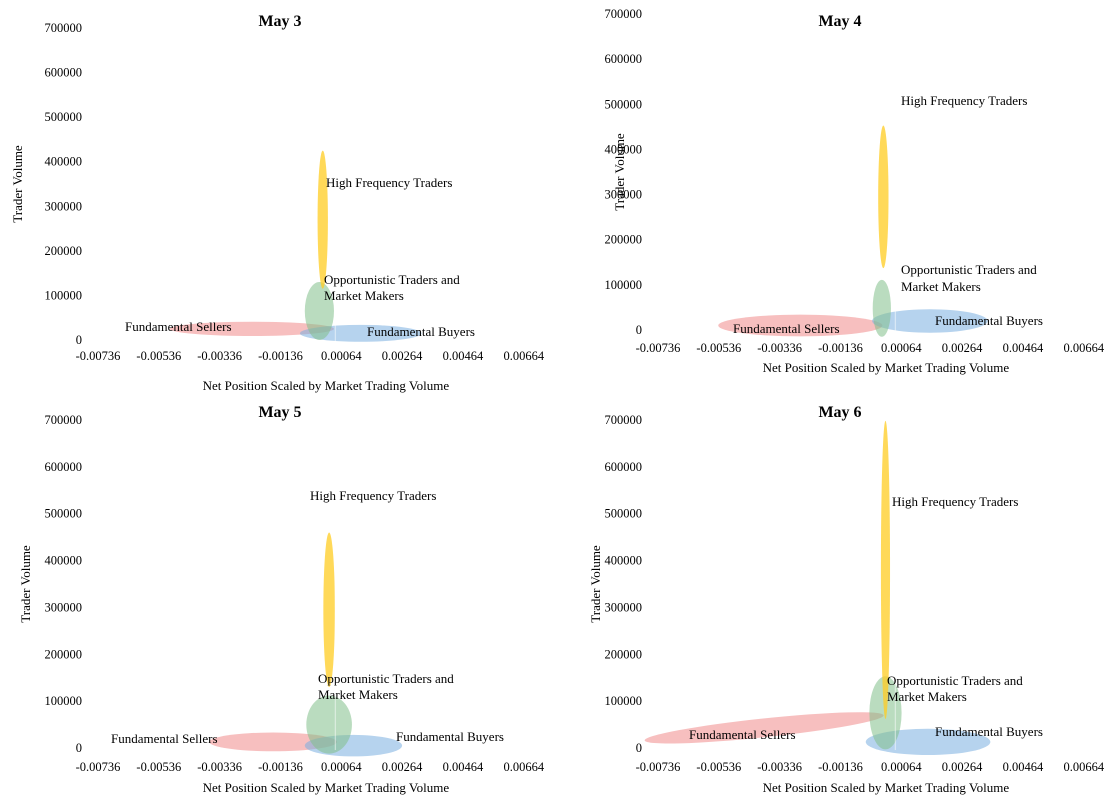 The width and height of the screenshot is (1120, 799). What do you see at coordinates (279, 412) in the screenshot?
I see `chart-title: May 5` at bounding box center [279, 412].